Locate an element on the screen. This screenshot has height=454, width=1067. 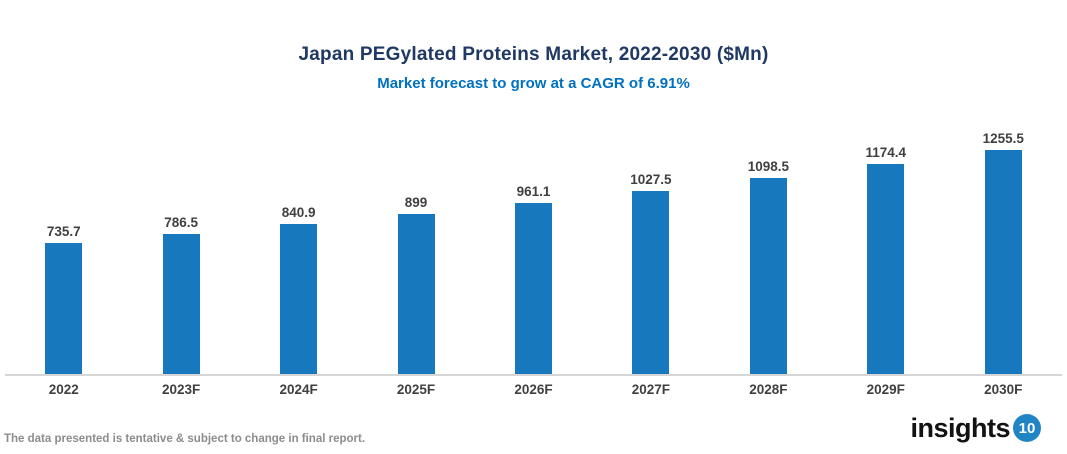
bar-column: 786.5 is located at coordinates (180, 294).